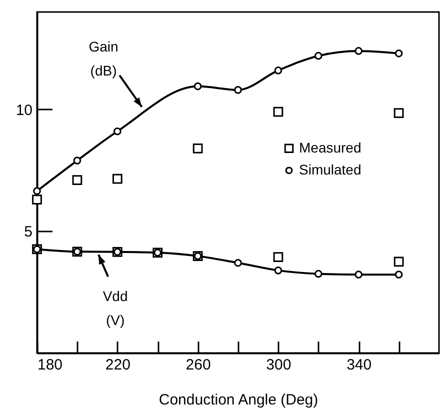 This screenshot has height=411, width=444. I want to click on y-tick-label: 5, so click(28, 232).